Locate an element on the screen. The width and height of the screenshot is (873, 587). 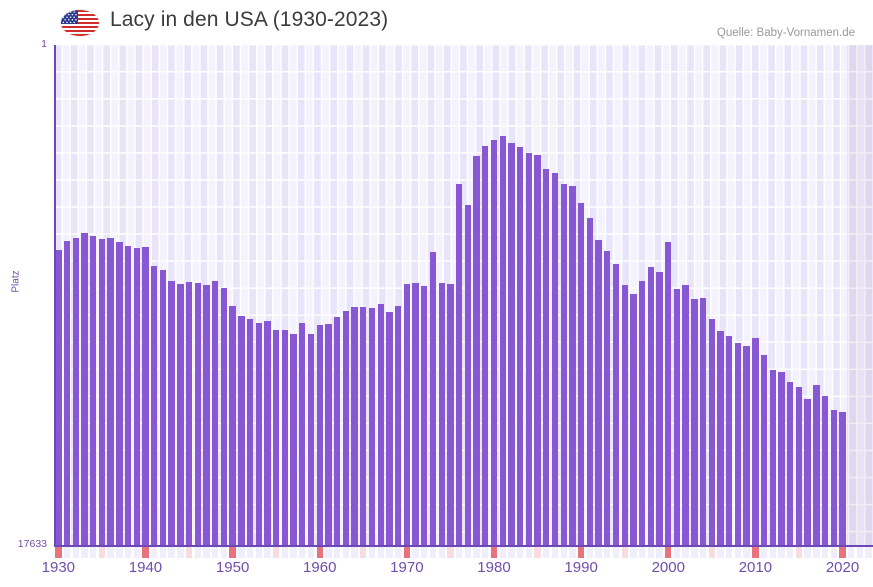
bar-2017 is located at coordinates (816, 465).